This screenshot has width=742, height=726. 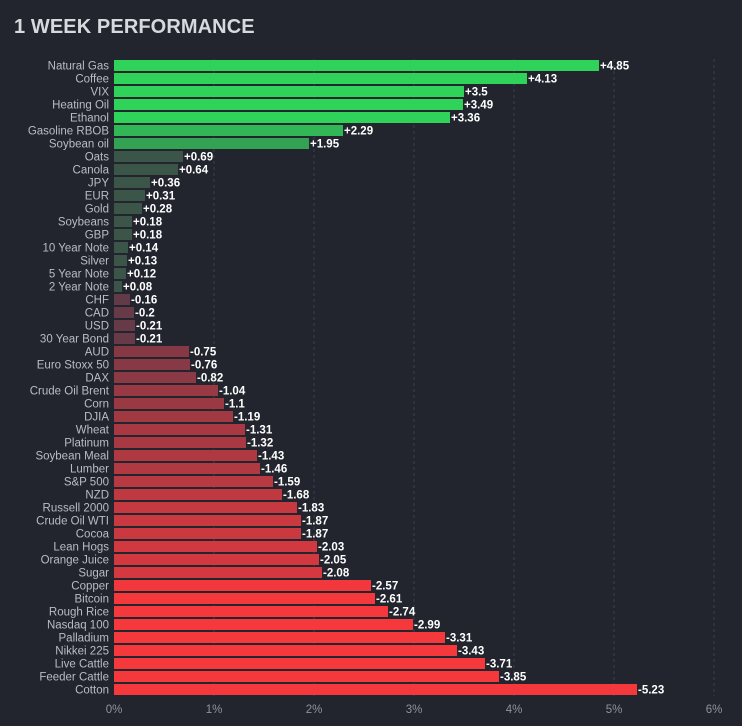 I want to click on category-label: Crude Oil Brent, so click(x=70, y=392).